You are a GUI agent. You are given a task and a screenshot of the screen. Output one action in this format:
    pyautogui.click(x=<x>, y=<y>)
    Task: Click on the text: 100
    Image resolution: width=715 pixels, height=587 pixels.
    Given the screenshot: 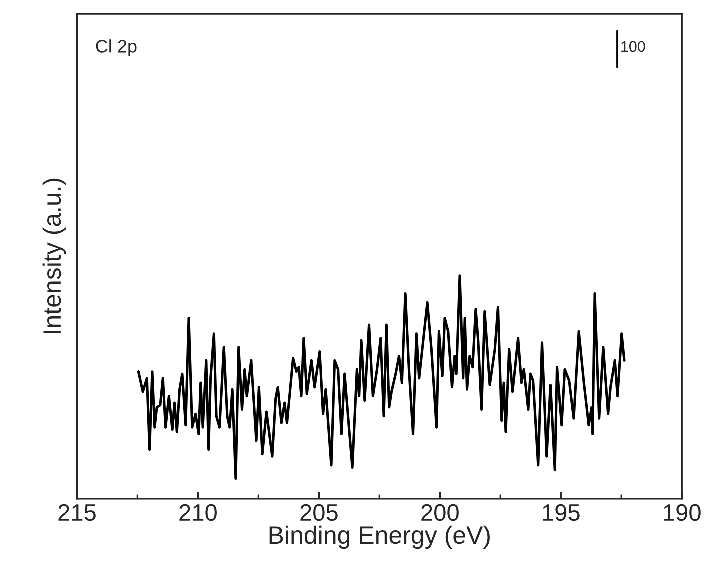 What is the action you would take?
    pyautogui.click(x=634, y=46)
    